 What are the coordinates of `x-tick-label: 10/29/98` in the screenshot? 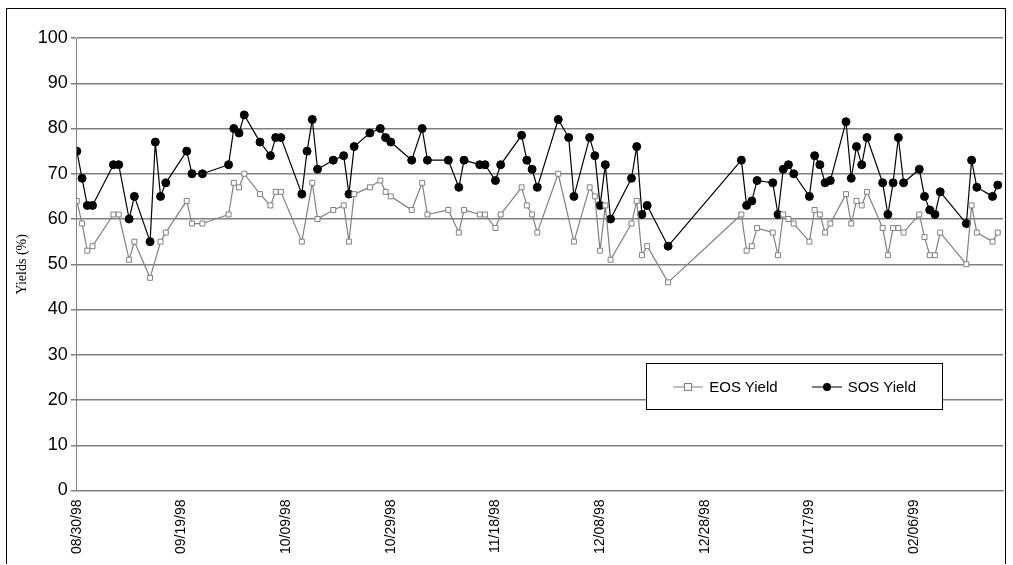 It's located at (389, 526).